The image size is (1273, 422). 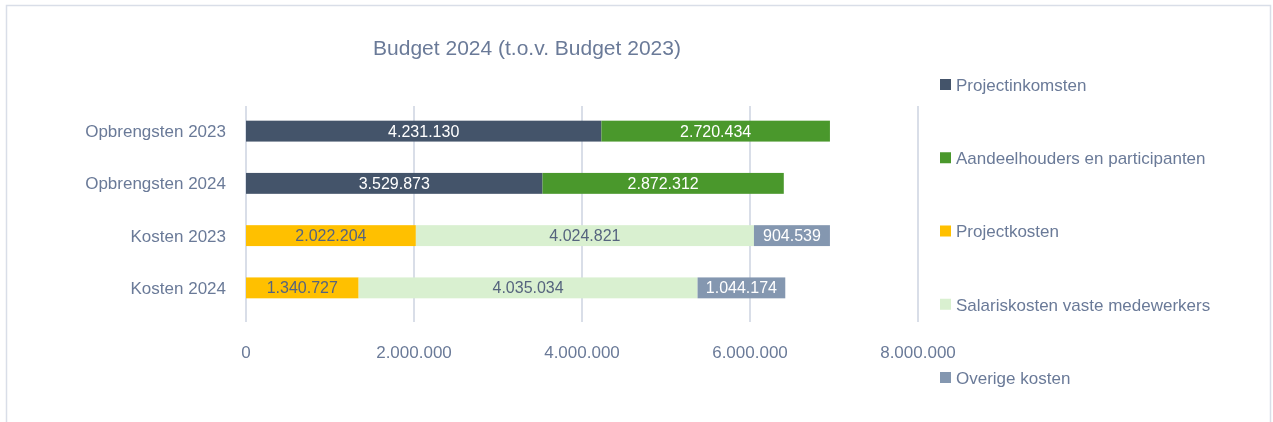 I want to click on y-tick-label: Opbrengsten 2024, so click(x=155, y=184).